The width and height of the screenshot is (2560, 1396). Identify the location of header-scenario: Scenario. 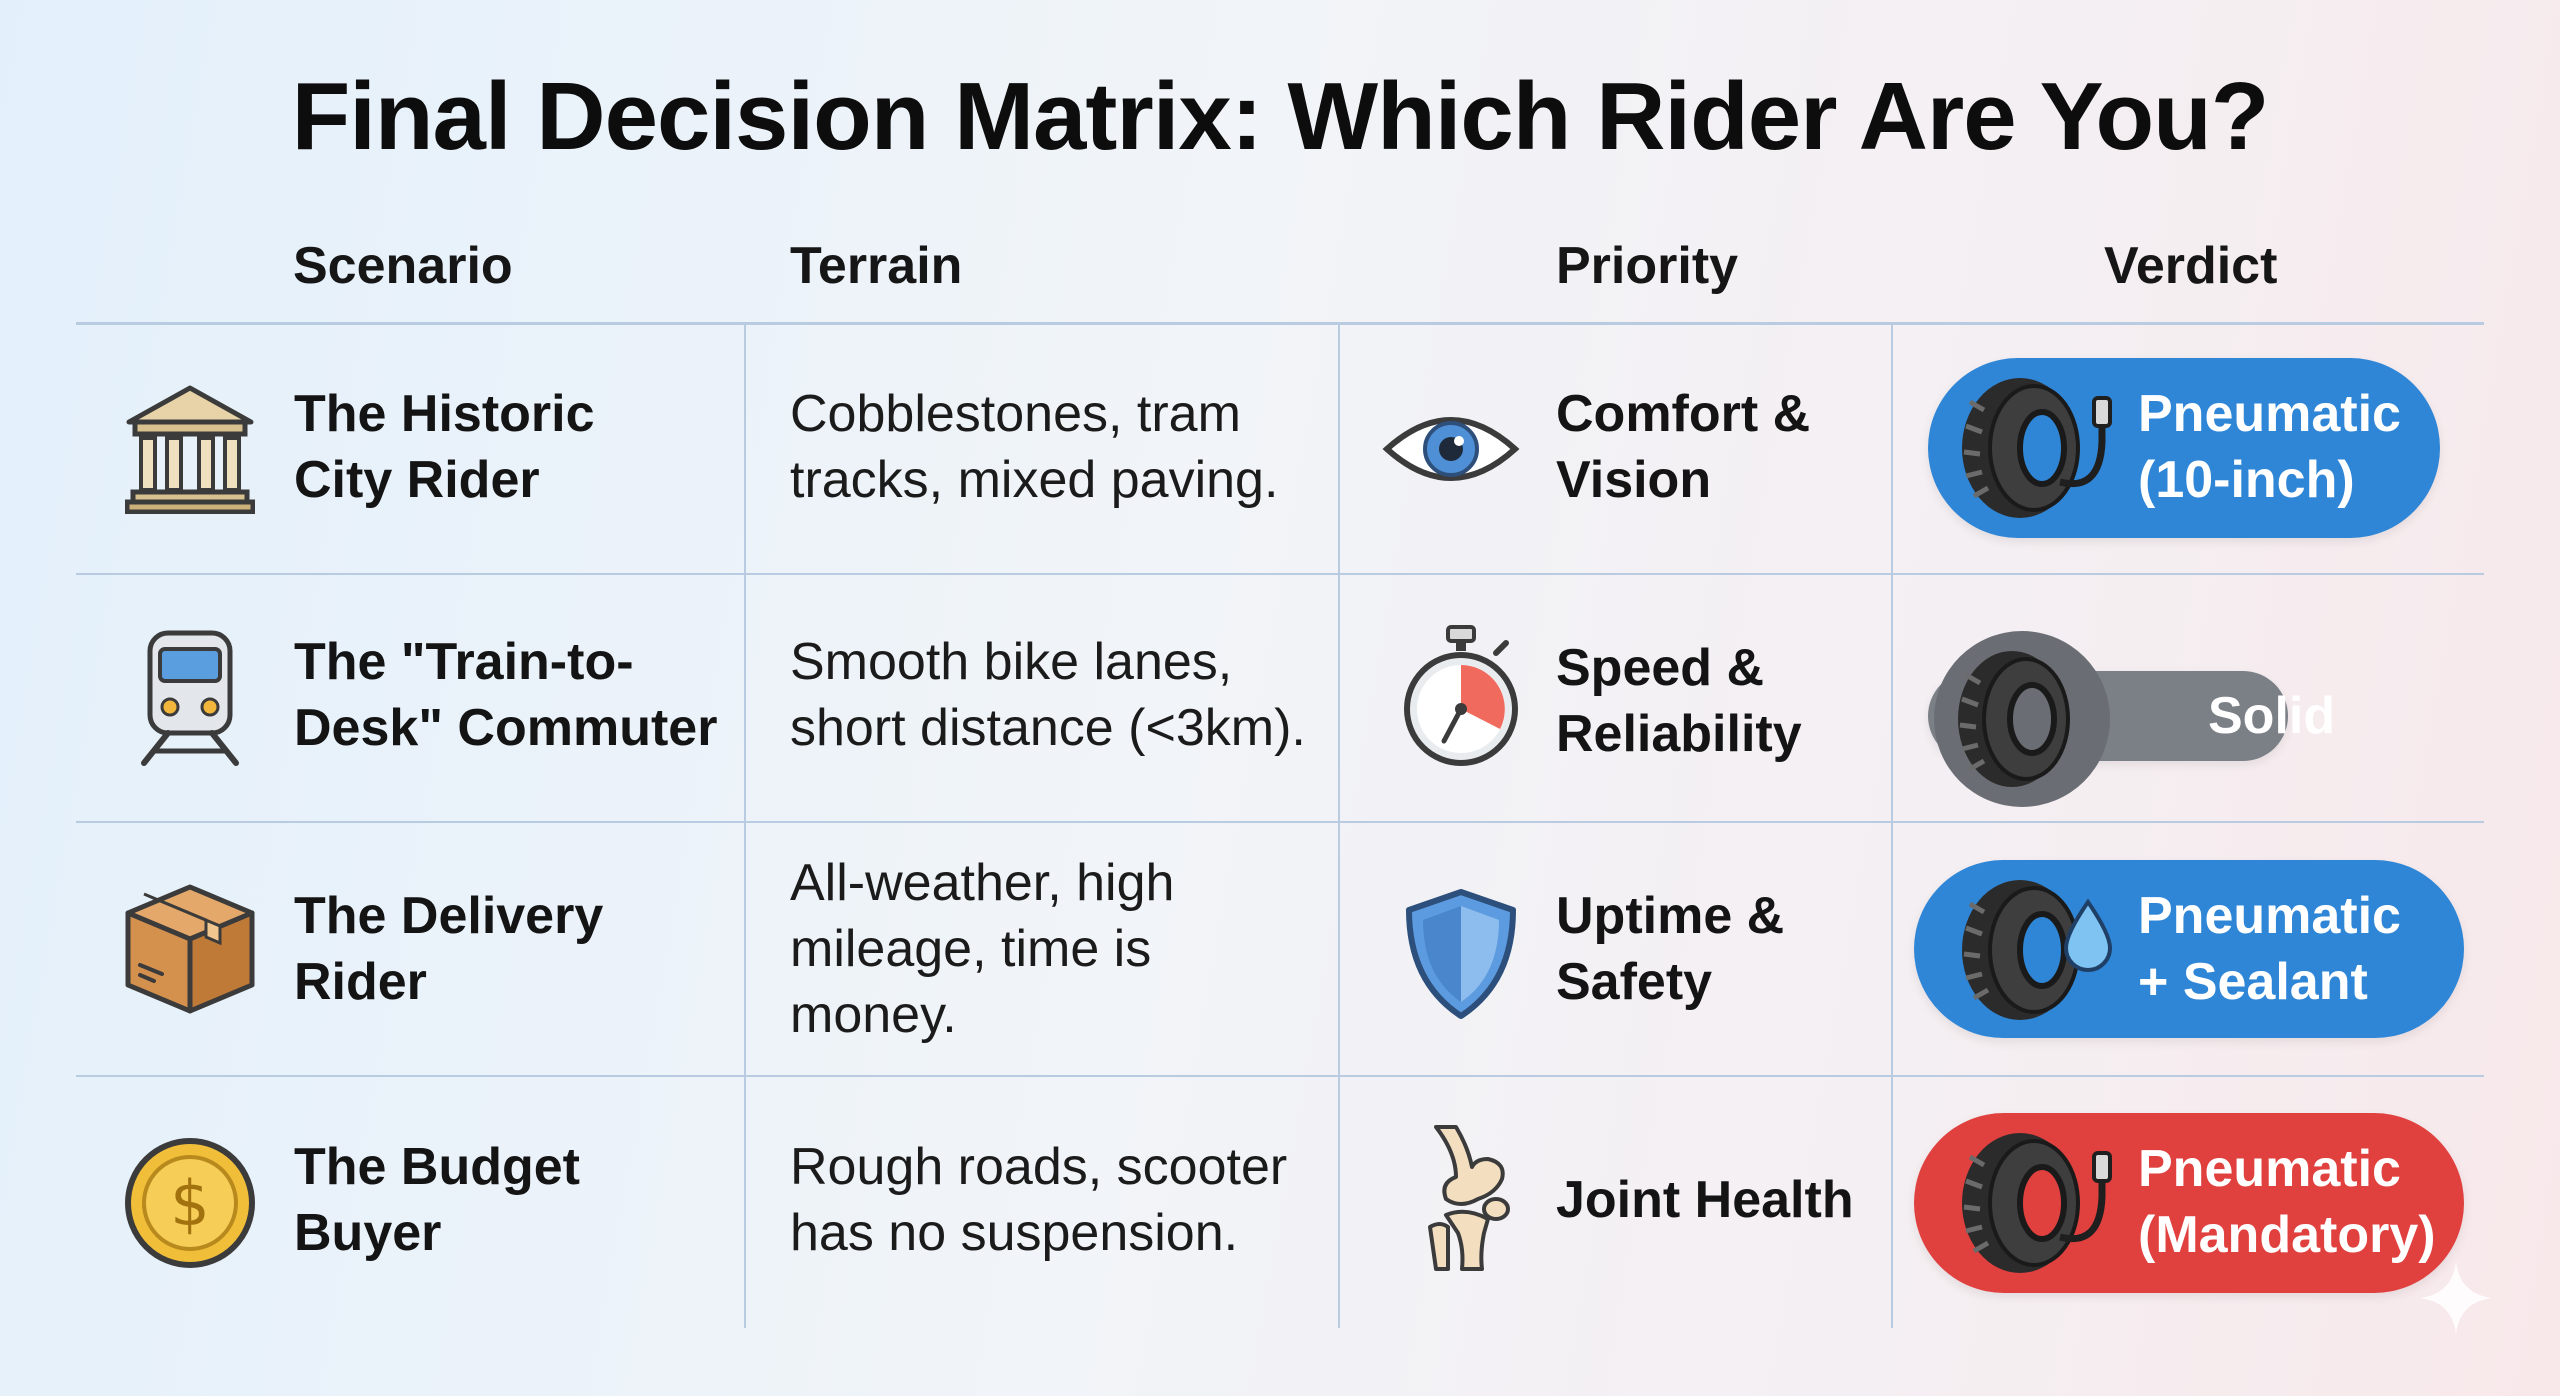
(403, 266).